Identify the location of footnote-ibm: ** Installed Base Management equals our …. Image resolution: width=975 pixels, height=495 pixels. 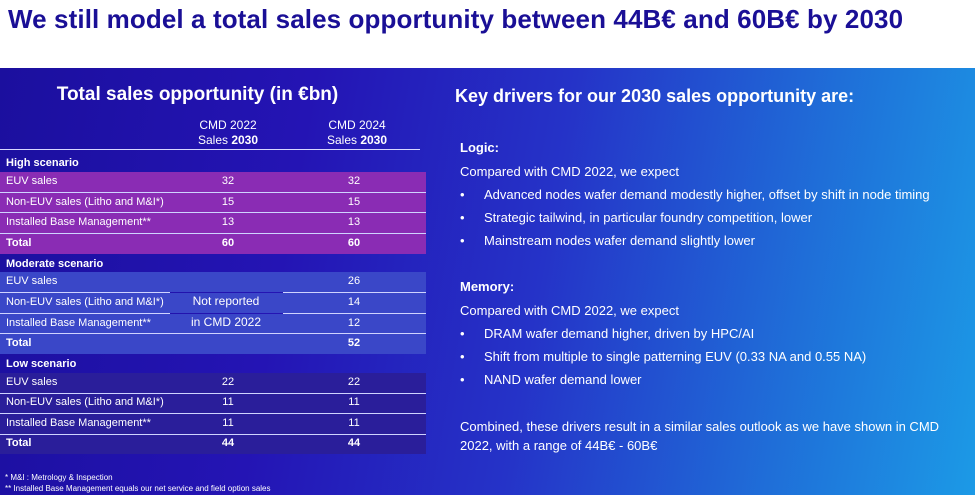
(138, 488).